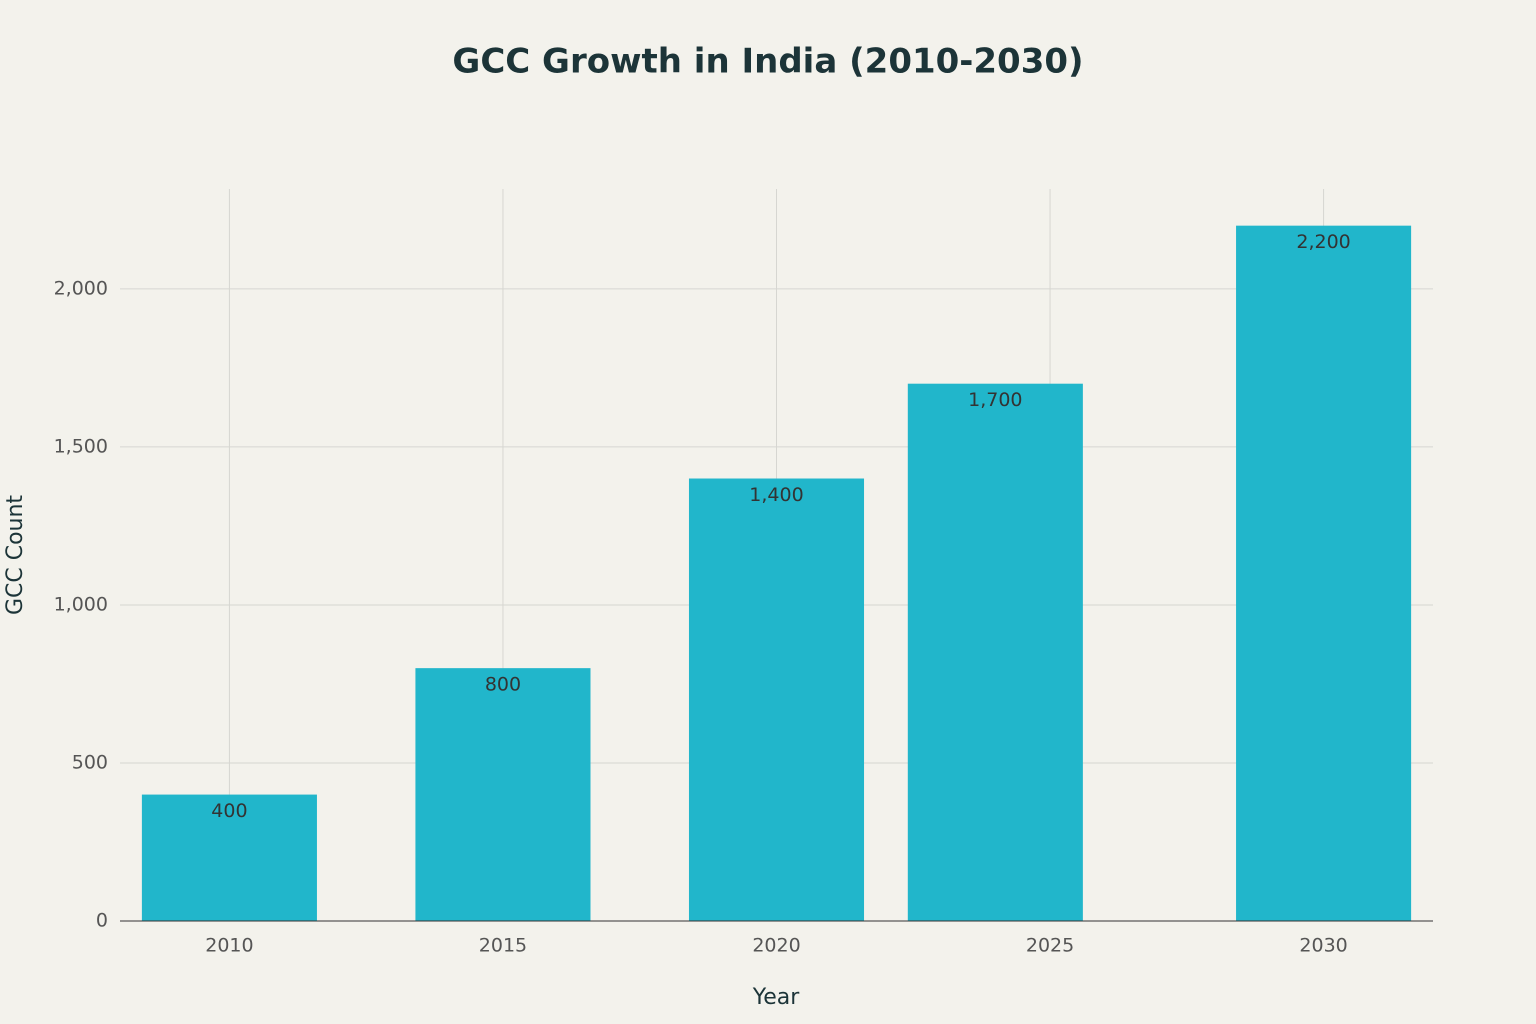 Image resolution: width=1536 pixels, height=1024 pixels. Describe the element at coordinates (1050, 946) in the screenshot. I see `x-tick-label: 2025` at that location.